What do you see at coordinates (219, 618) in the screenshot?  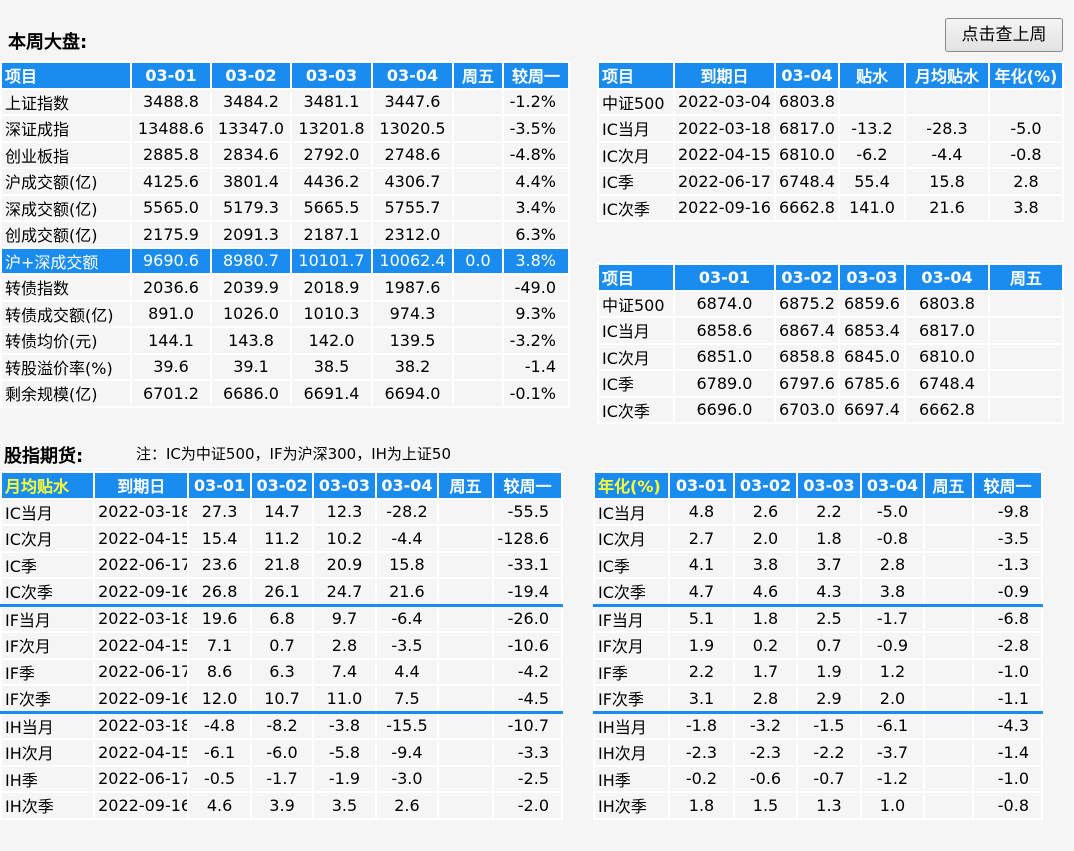 I see `table-cell: 19.6` at bounding box center [219, 618].